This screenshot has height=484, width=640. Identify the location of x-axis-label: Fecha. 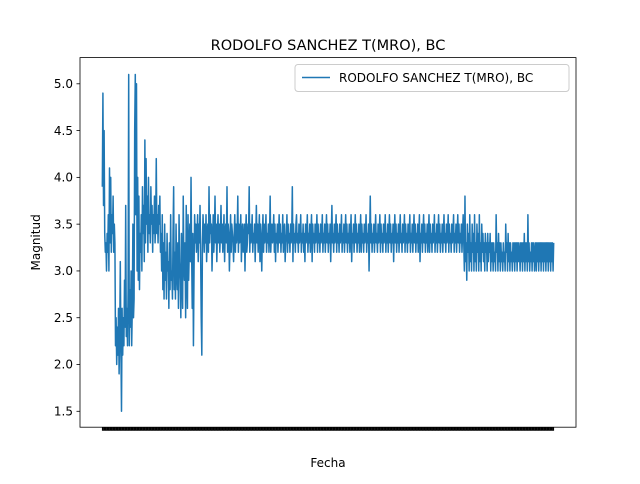
(327, 463).